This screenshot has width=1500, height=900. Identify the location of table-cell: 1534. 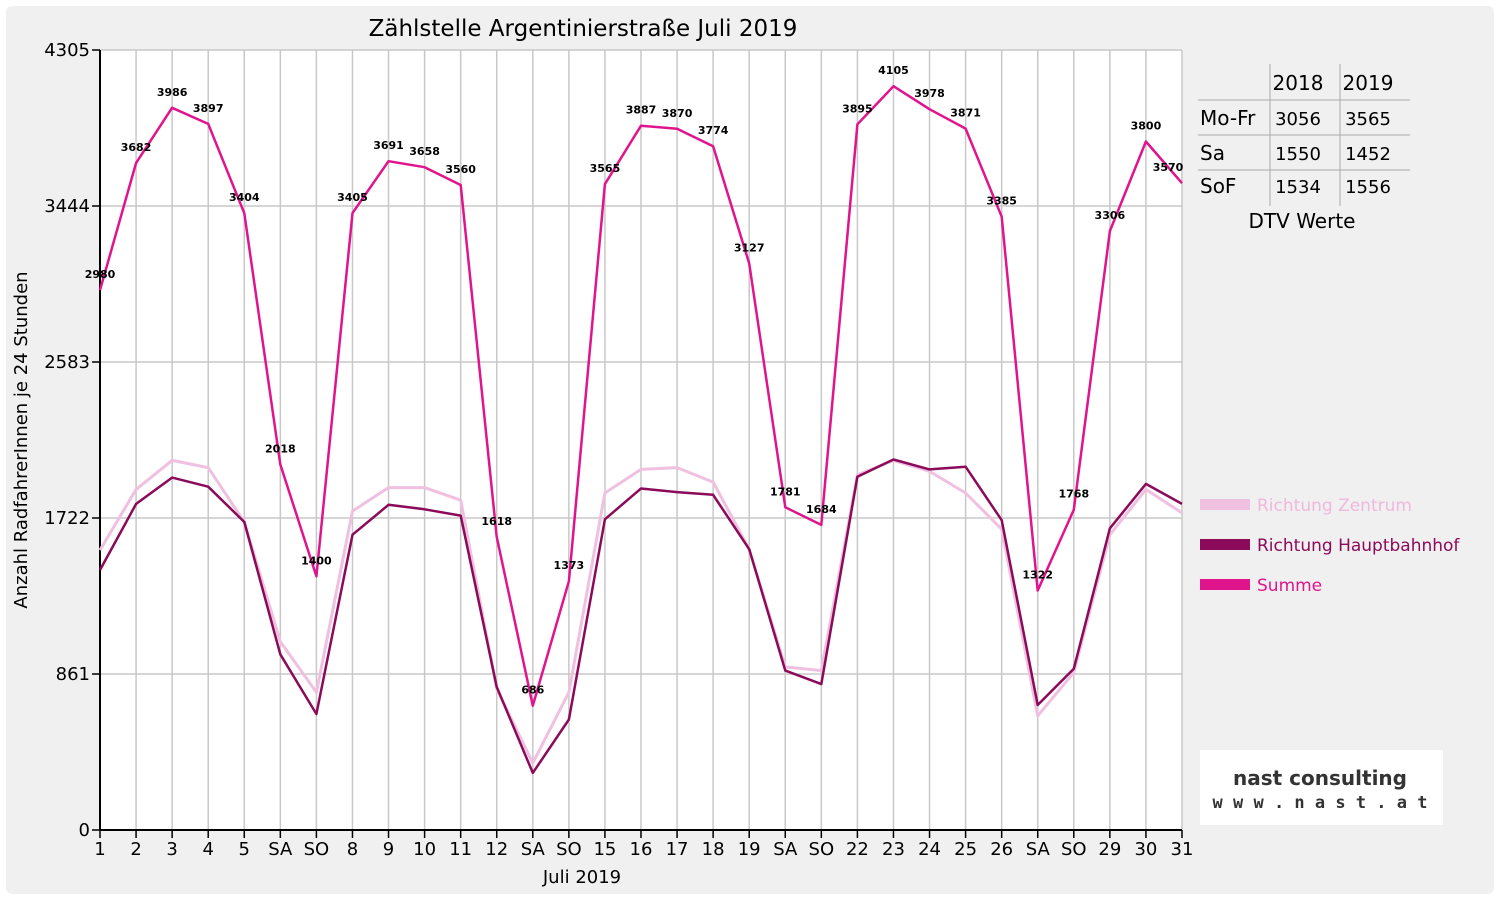
(1298, 187).